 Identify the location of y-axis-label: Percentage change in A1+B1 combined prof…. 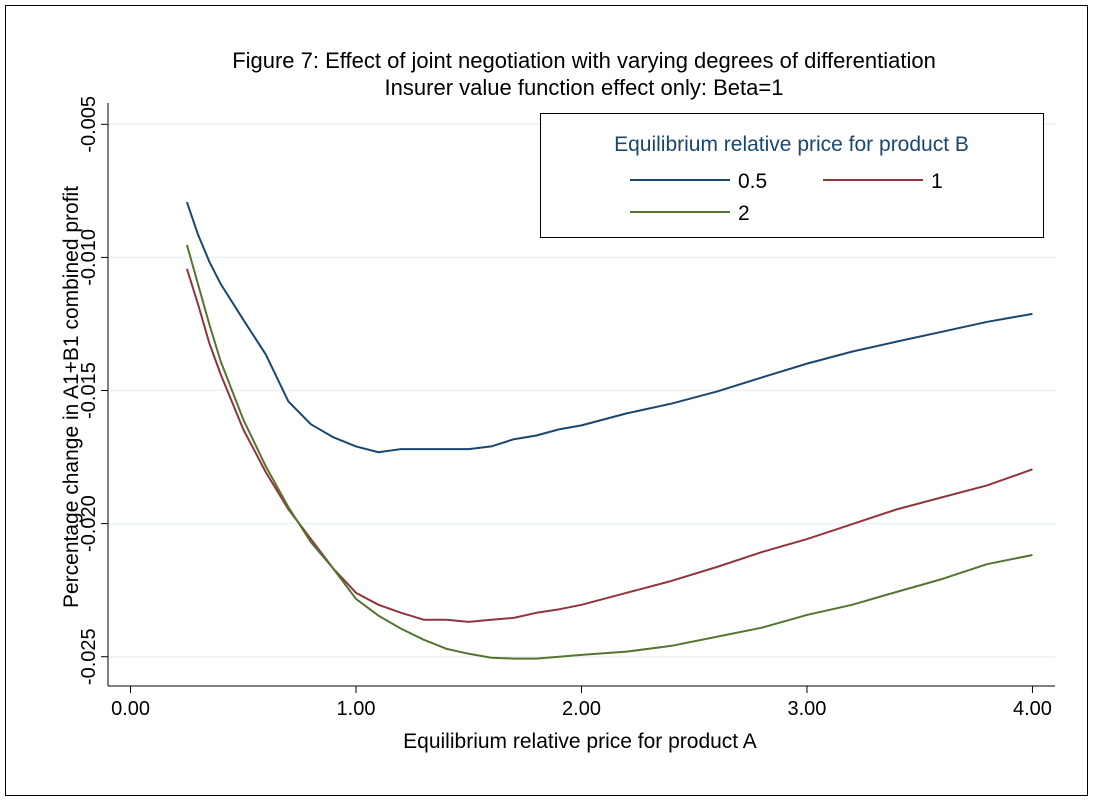
(71, 397).